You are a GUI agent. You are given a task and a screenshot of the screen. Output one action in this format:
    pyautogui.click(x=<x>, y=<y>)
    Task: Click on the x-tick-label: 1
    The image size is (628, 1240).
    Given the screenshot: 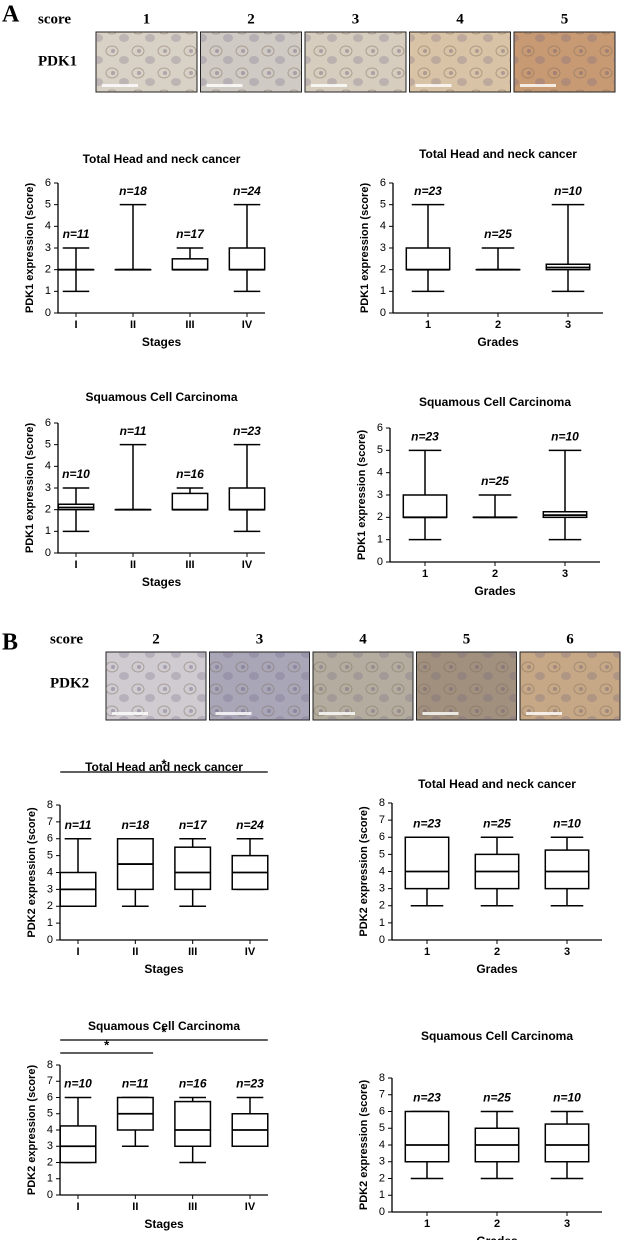 What is the action you would take?
    pyautogui.click(x=428, y=325)
    